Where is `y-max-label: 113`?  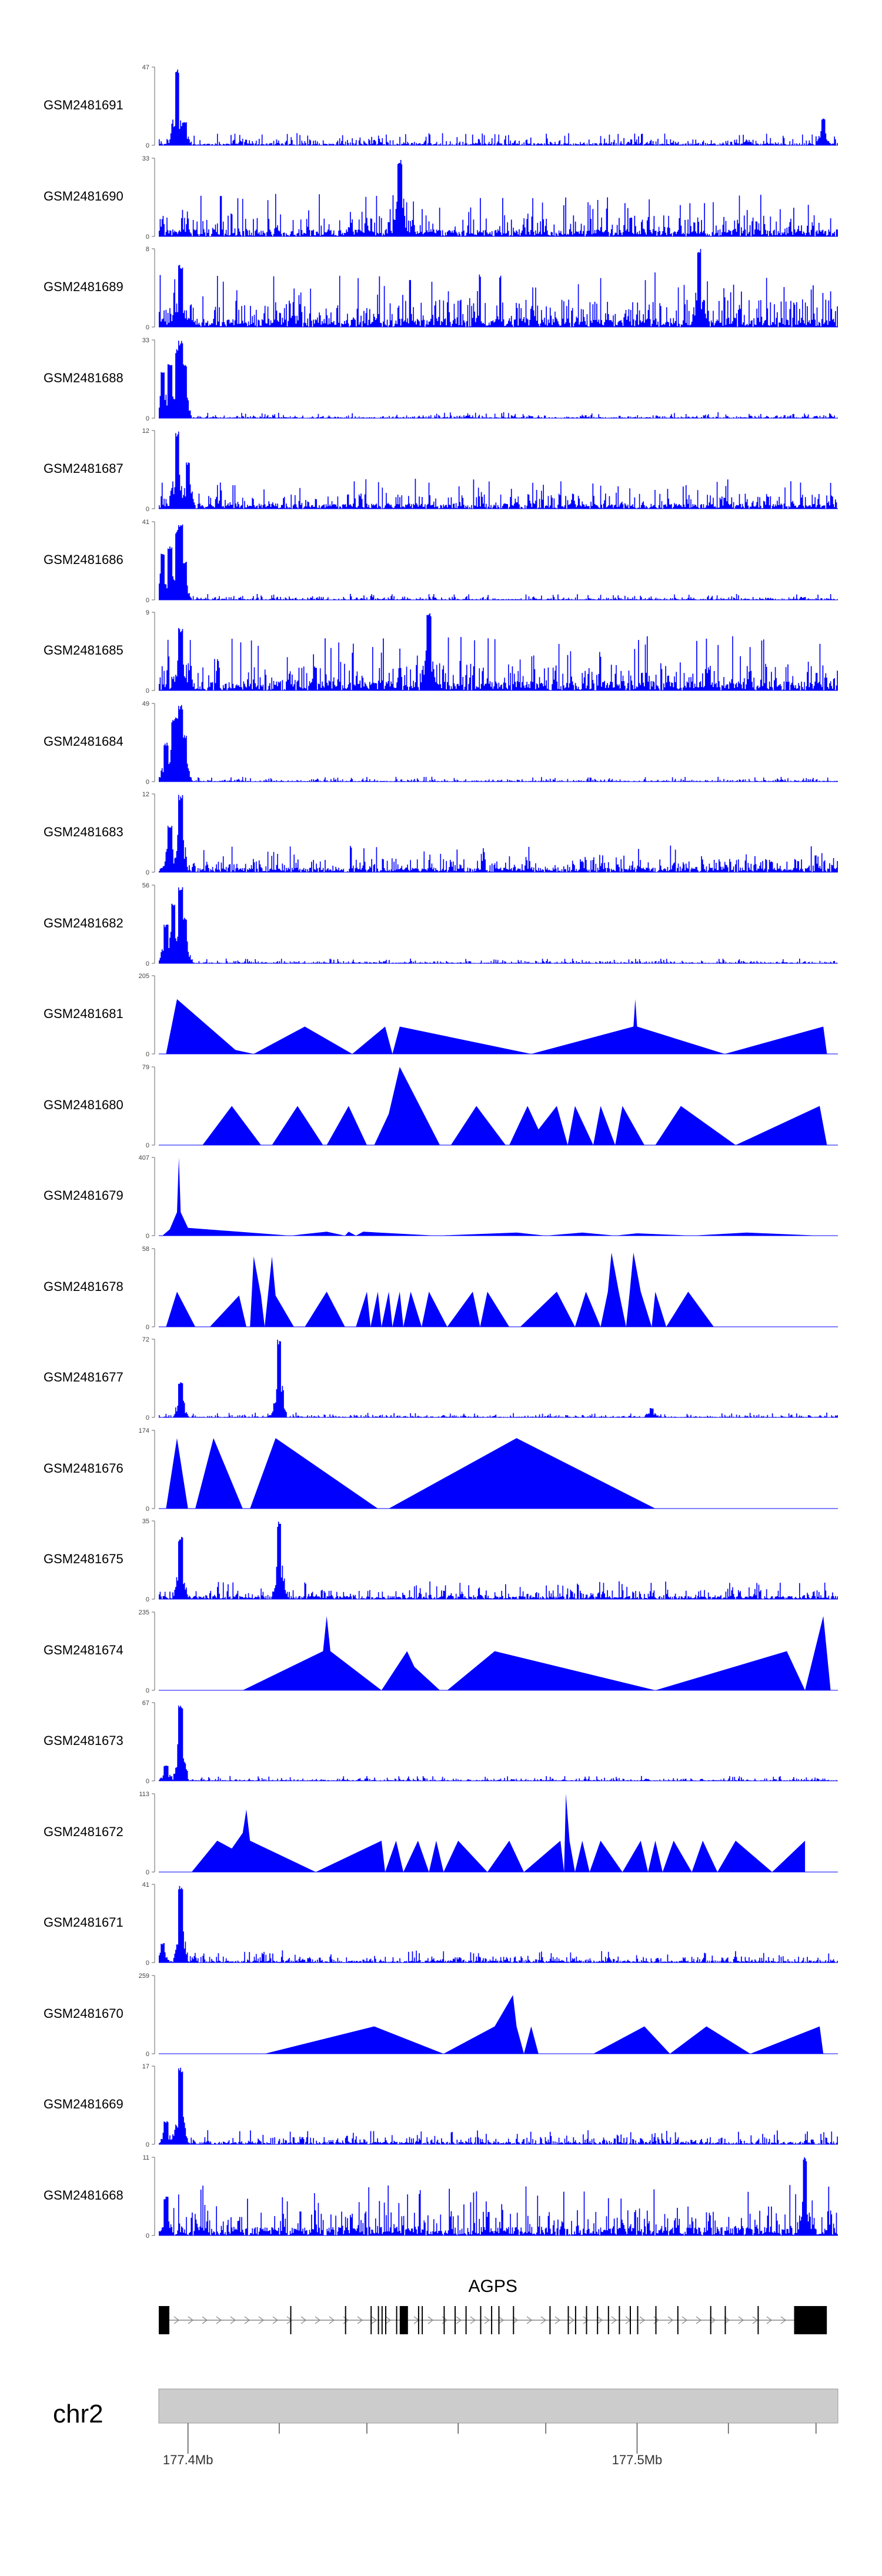
y-max-label: 113 is located at coordinates (144, 1794).